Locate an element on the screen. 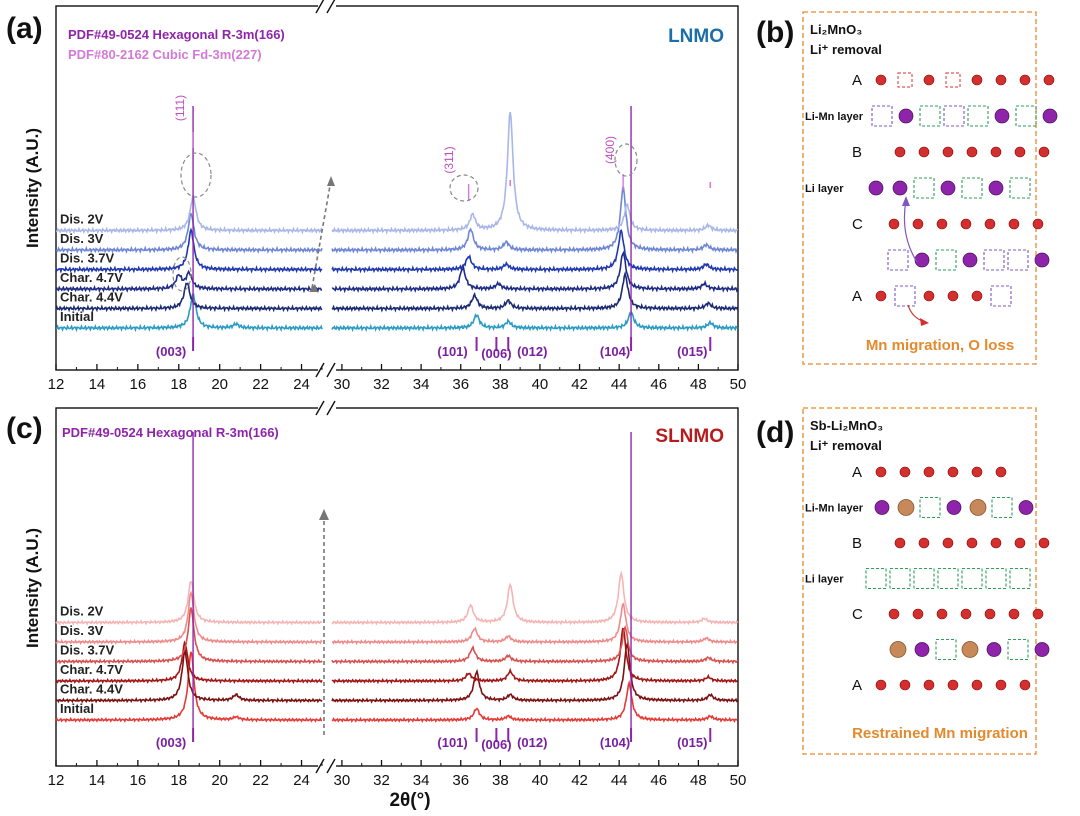  series-label: Dis. 3V is located at coordinates (82, 238).